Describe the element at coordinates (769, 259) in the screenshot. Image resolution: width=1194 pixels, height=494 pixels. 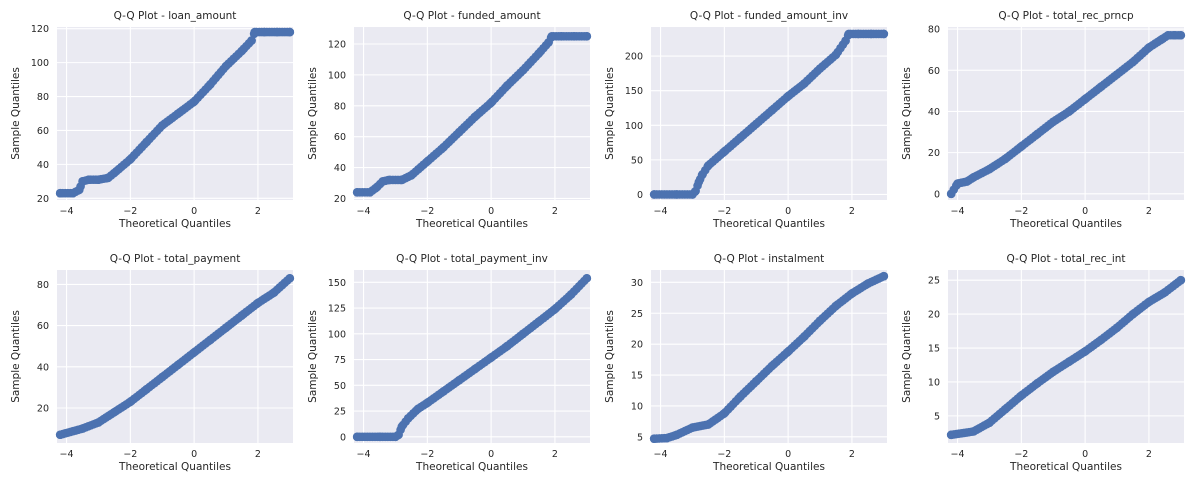
I see `chart-title: Q-Q Plot - instalment` at that location.